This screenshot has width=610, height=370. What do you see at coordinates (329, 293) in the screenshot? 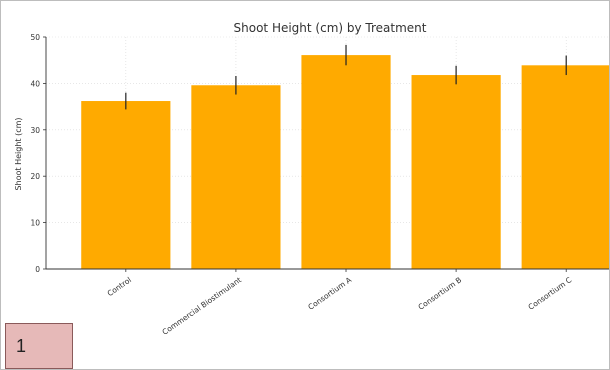
I see `x-tick-label: Consortium A` at bounding box center [329, 293].